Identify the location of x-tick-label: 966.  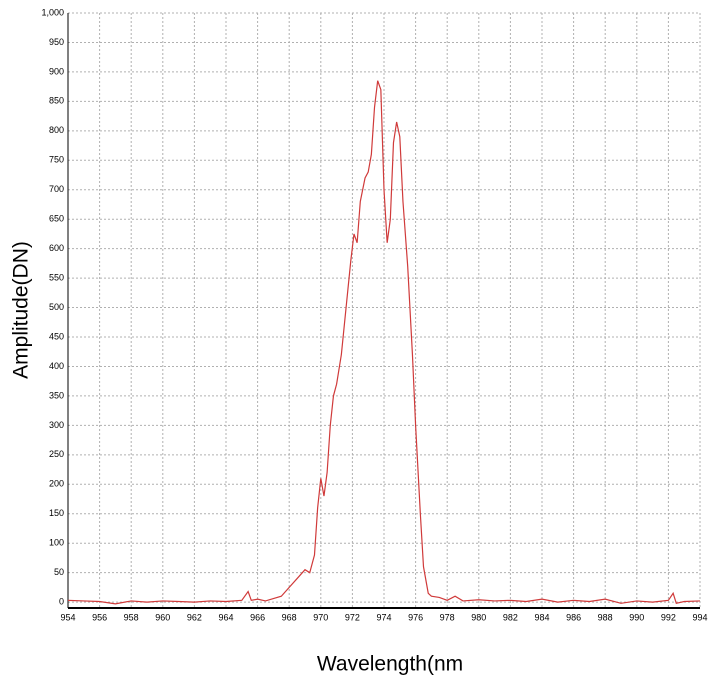
(257, 617).